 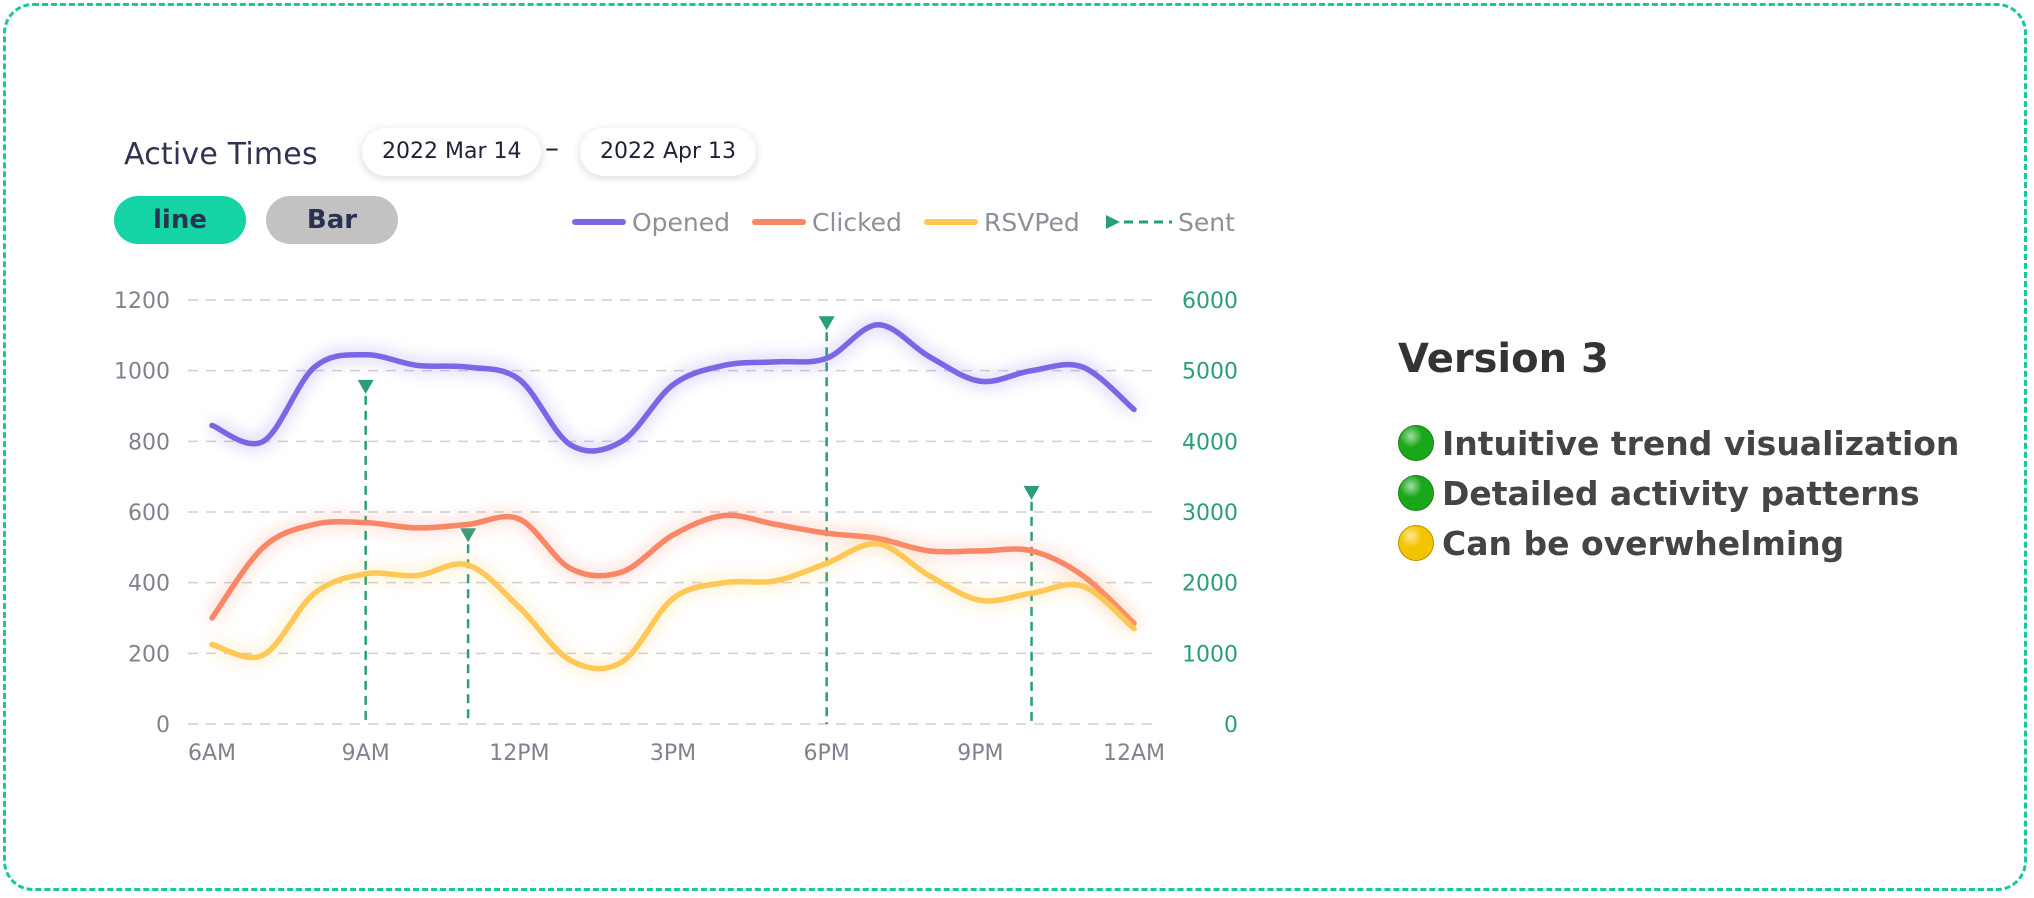 What do you see at coordinates (681, 222) in the screenshot?
I see `legend-opened-label: Opened` at bounding box center [681, 222].